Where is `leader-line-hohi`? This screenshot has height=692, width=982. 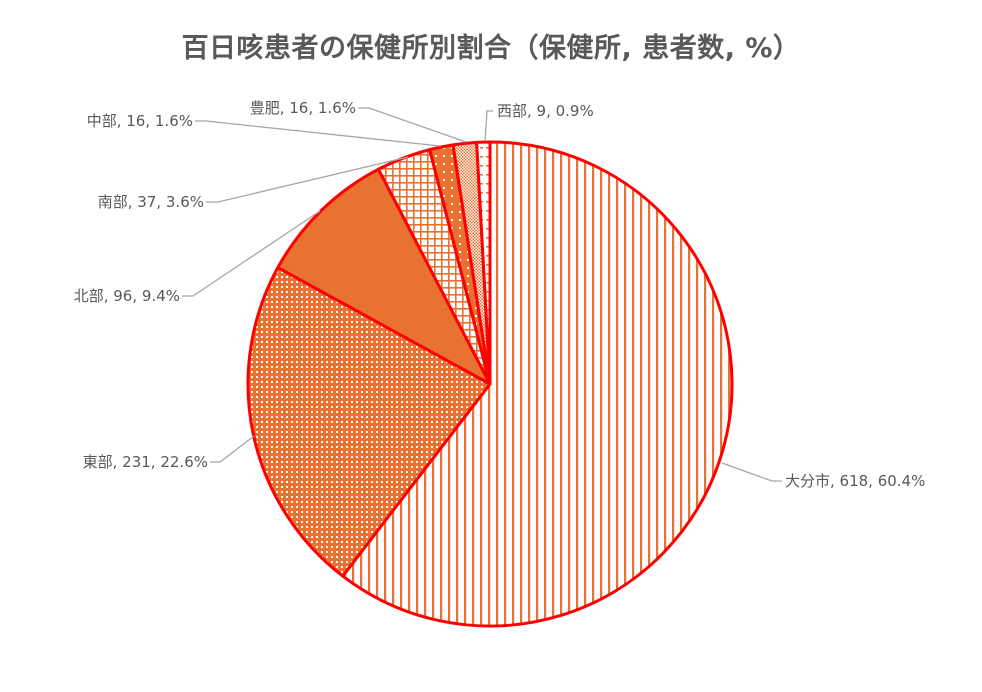 leader-line-hohi is located at coordinates (412, 125).